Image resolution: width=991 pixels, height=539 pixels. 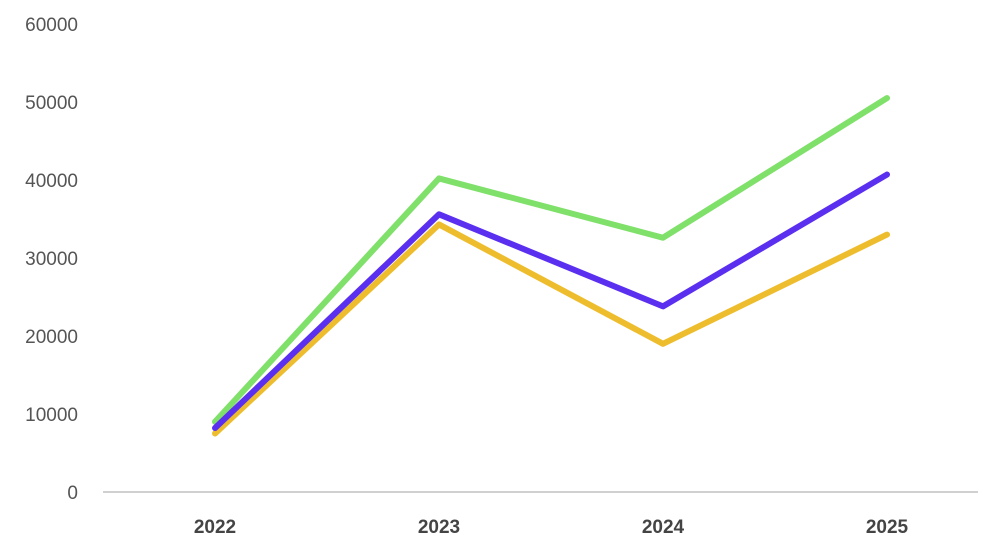 I want to click on y-tick-label: 0, so click(x=72, y=493).